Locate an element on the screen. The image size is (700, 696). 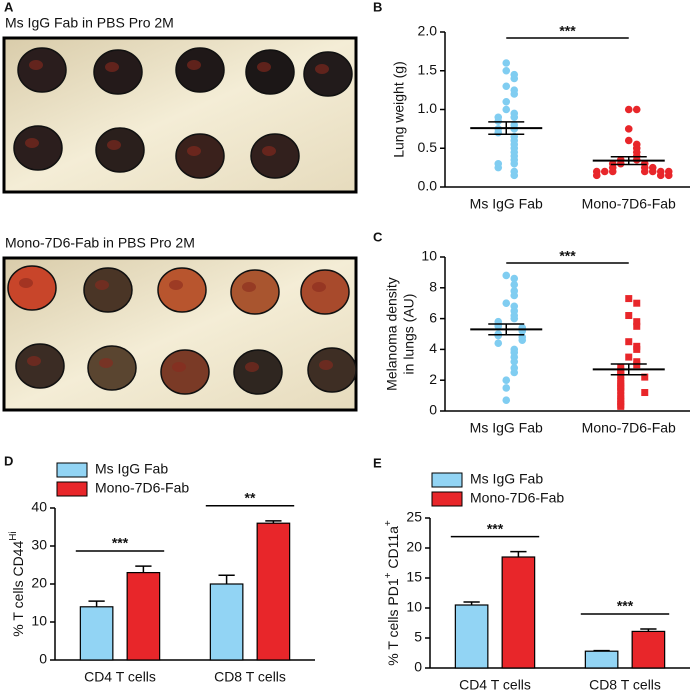
y-tick-label: 8 is located at coordinates (433, 287).